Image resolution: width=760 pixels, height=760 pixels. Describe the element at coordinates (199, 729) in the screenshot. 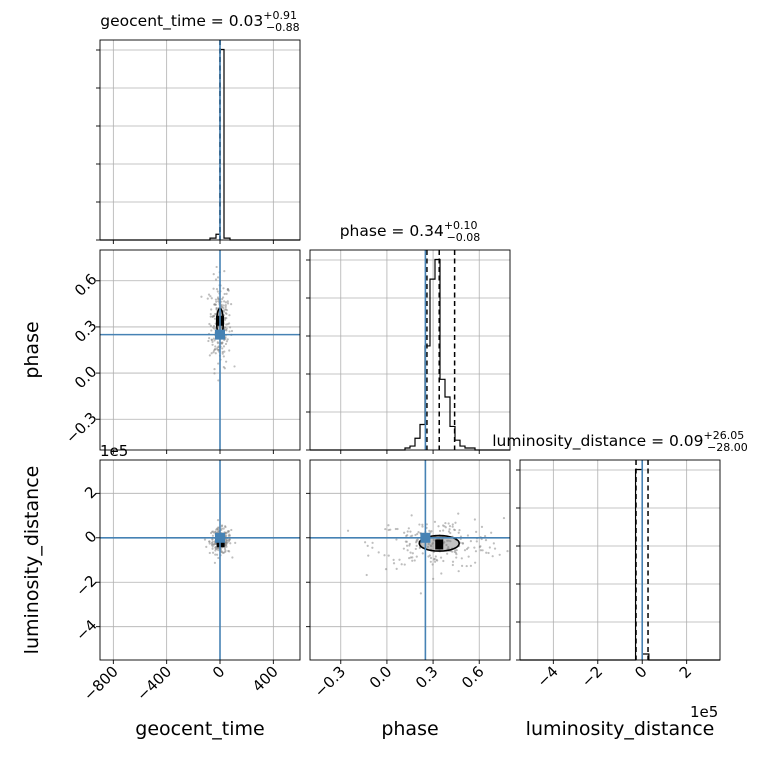

I see `x-axis-label-geocent-time: geocent_time` at that location.